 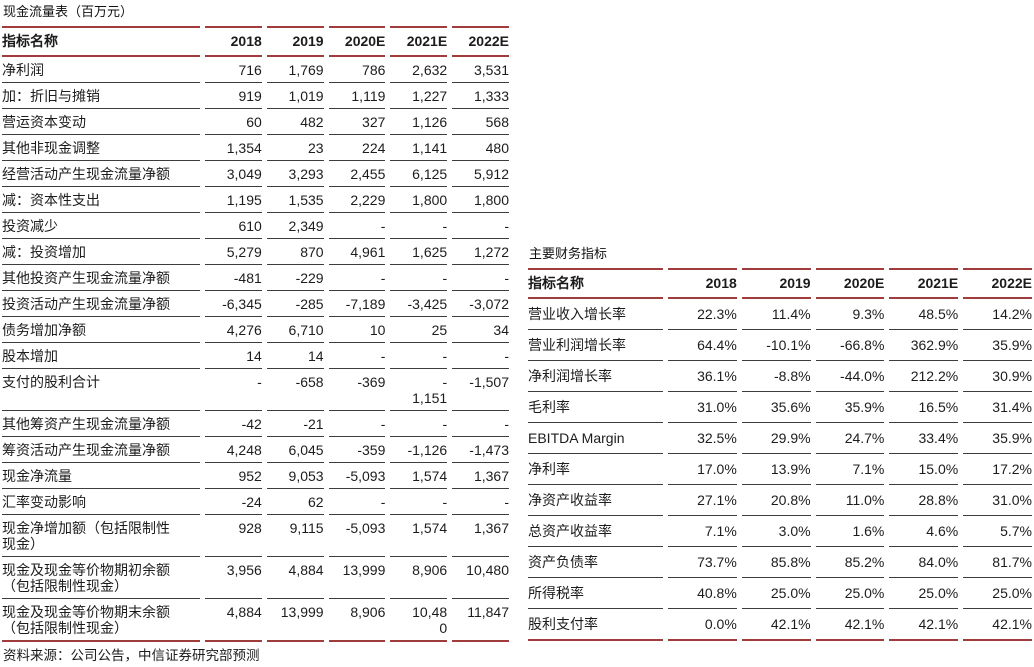 I want to click on value-cell: 2,455, so click(x=357, y=174).